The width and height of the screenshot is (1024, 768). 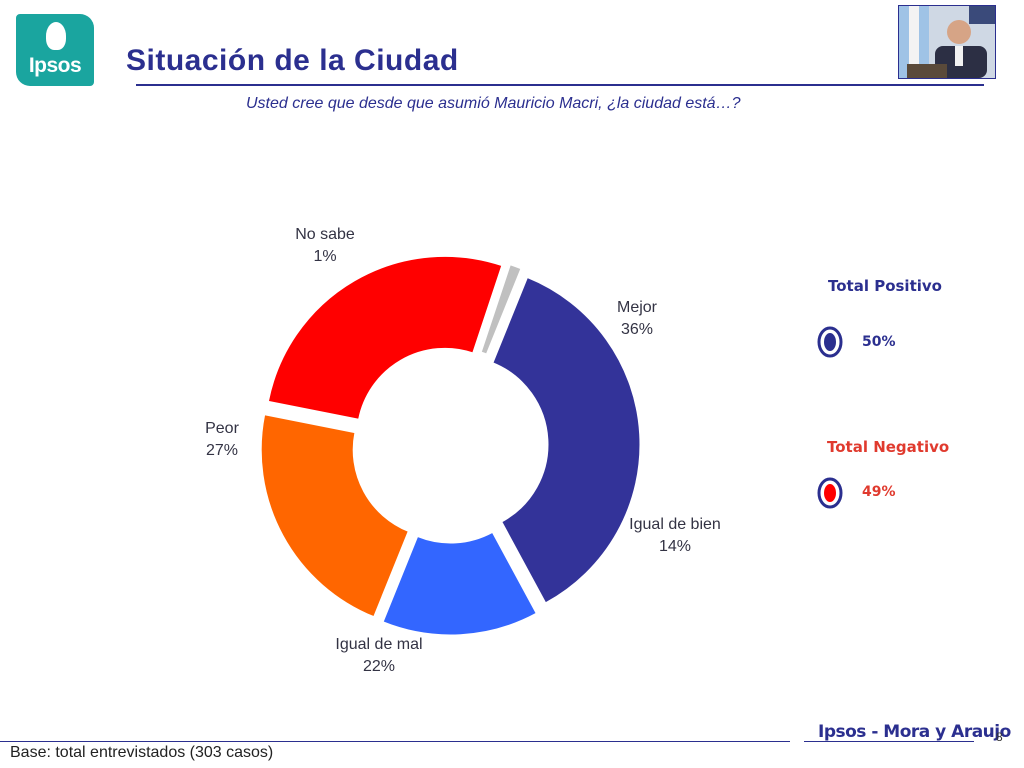 I want to click on total-negative-label: Total Negativo, so click(x=888, y=447).